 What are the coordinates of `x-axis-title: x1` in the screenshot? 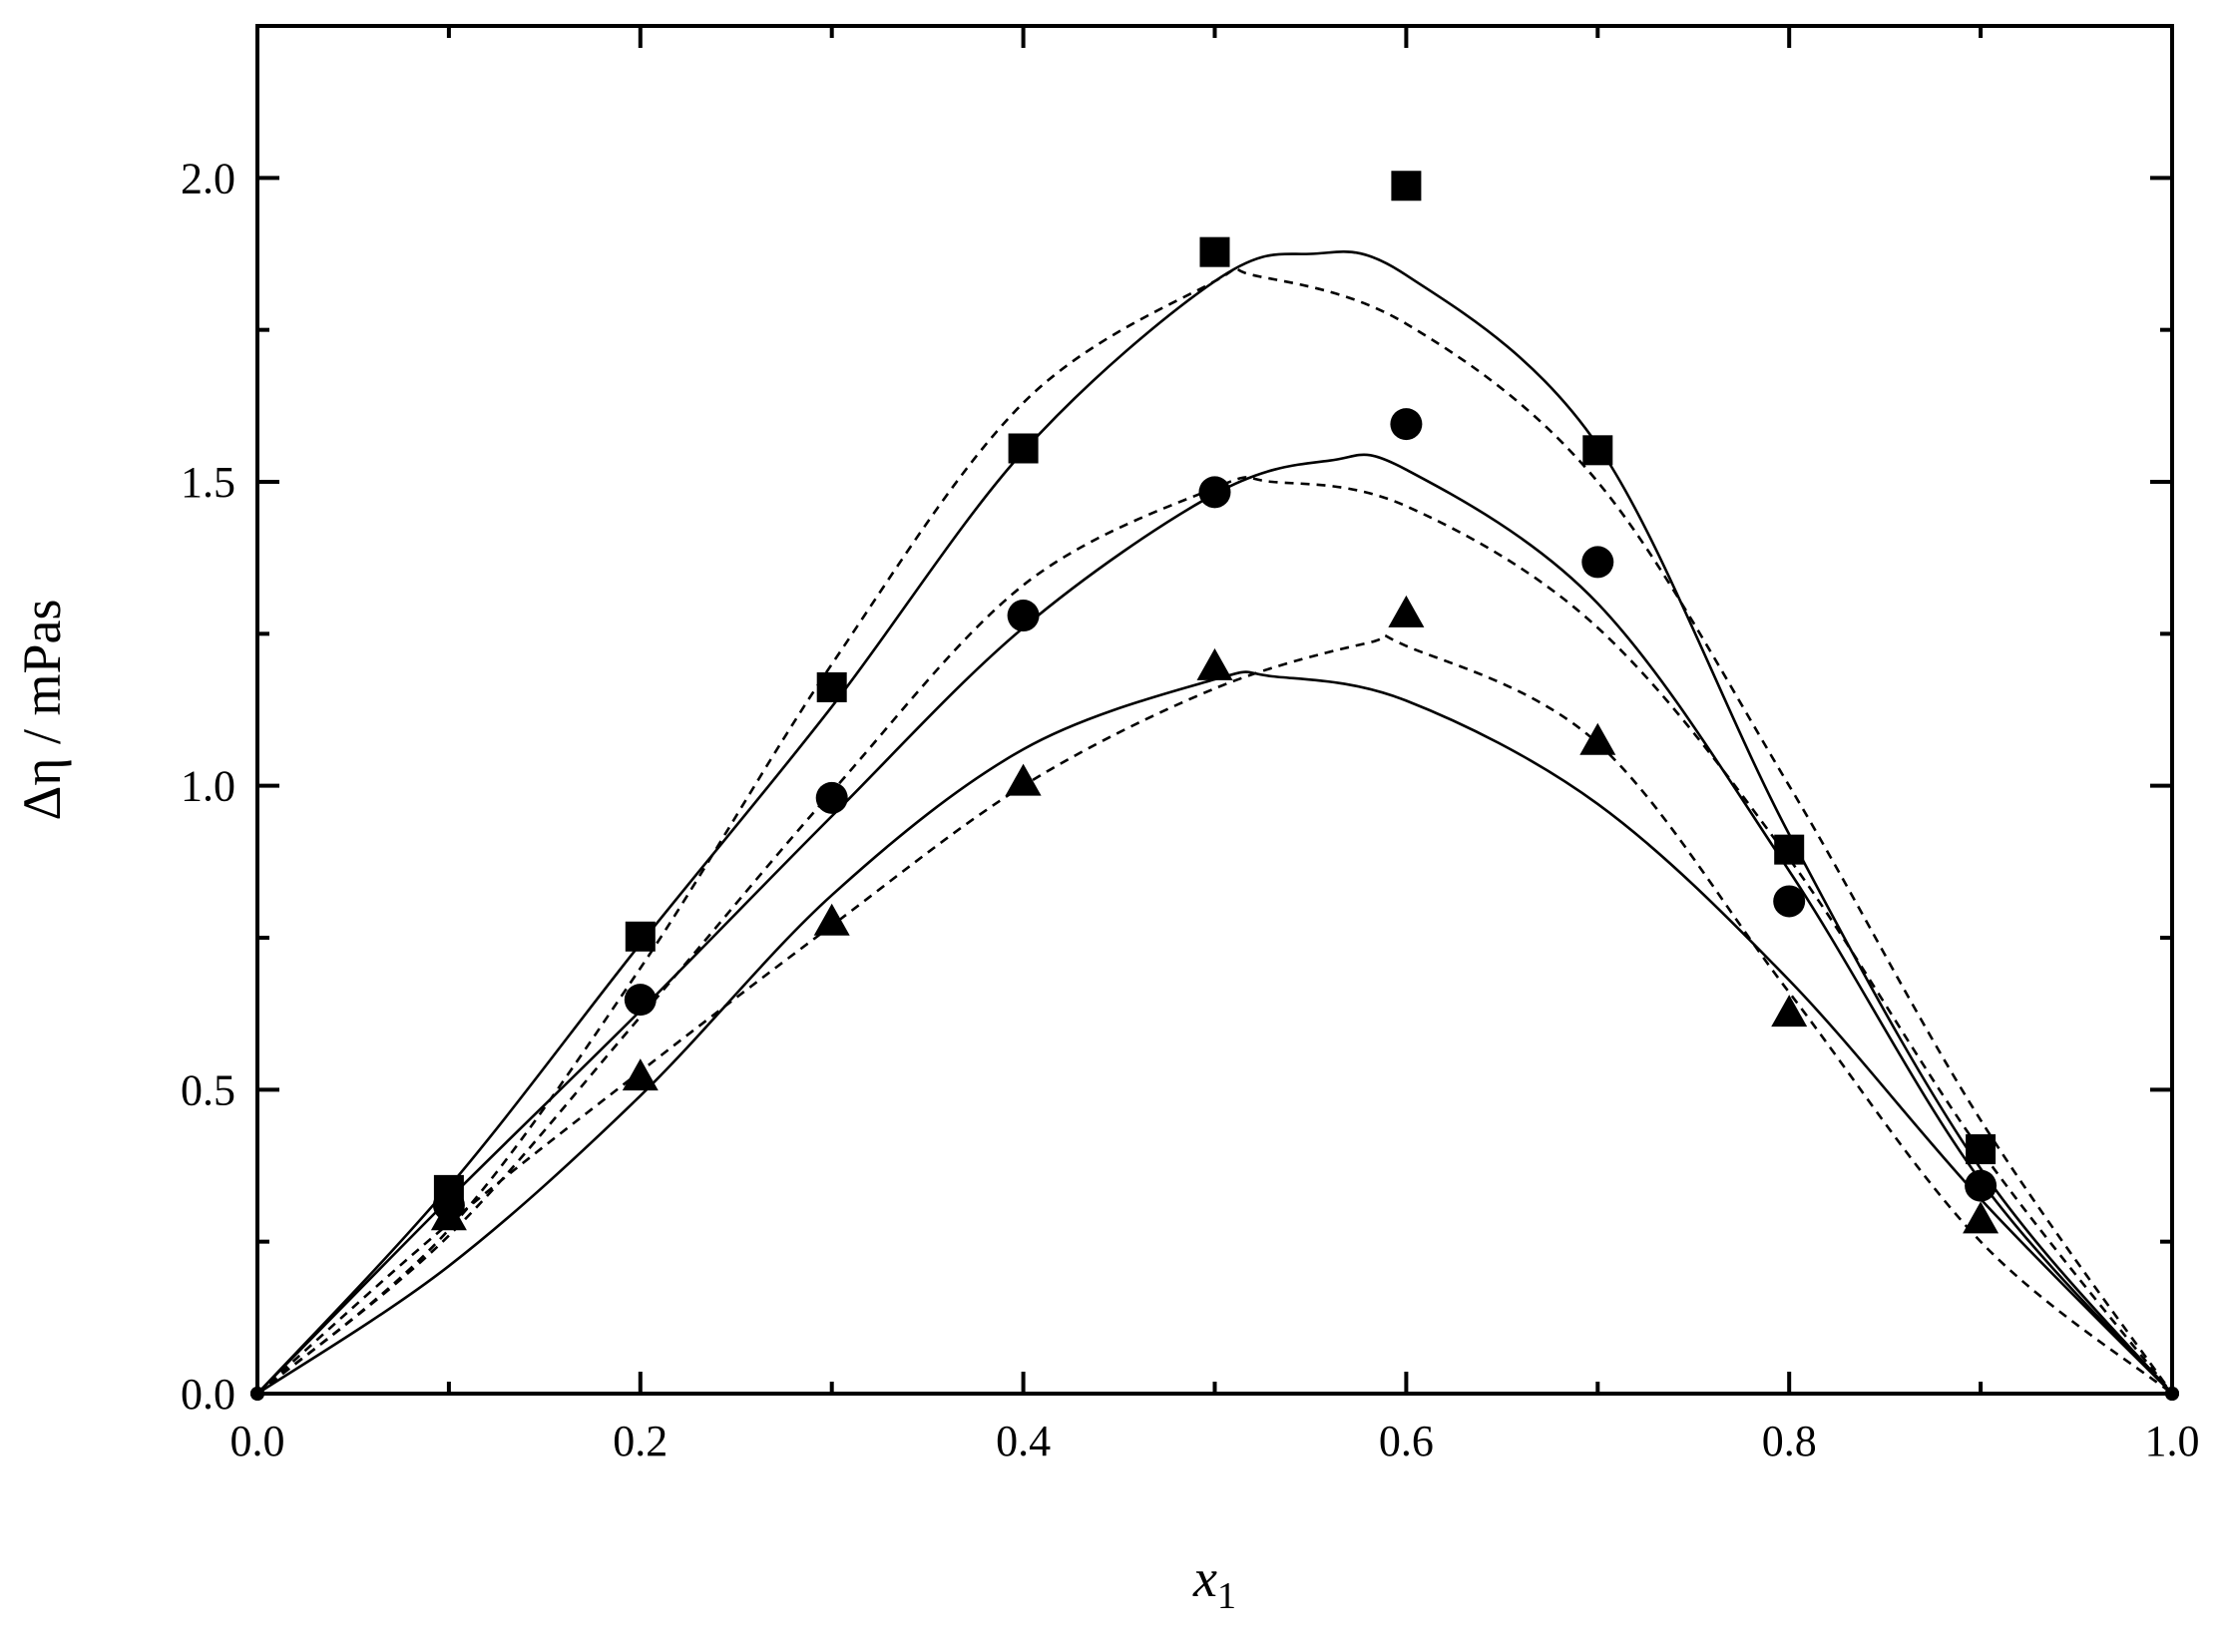 It's located at (1214, 1582).